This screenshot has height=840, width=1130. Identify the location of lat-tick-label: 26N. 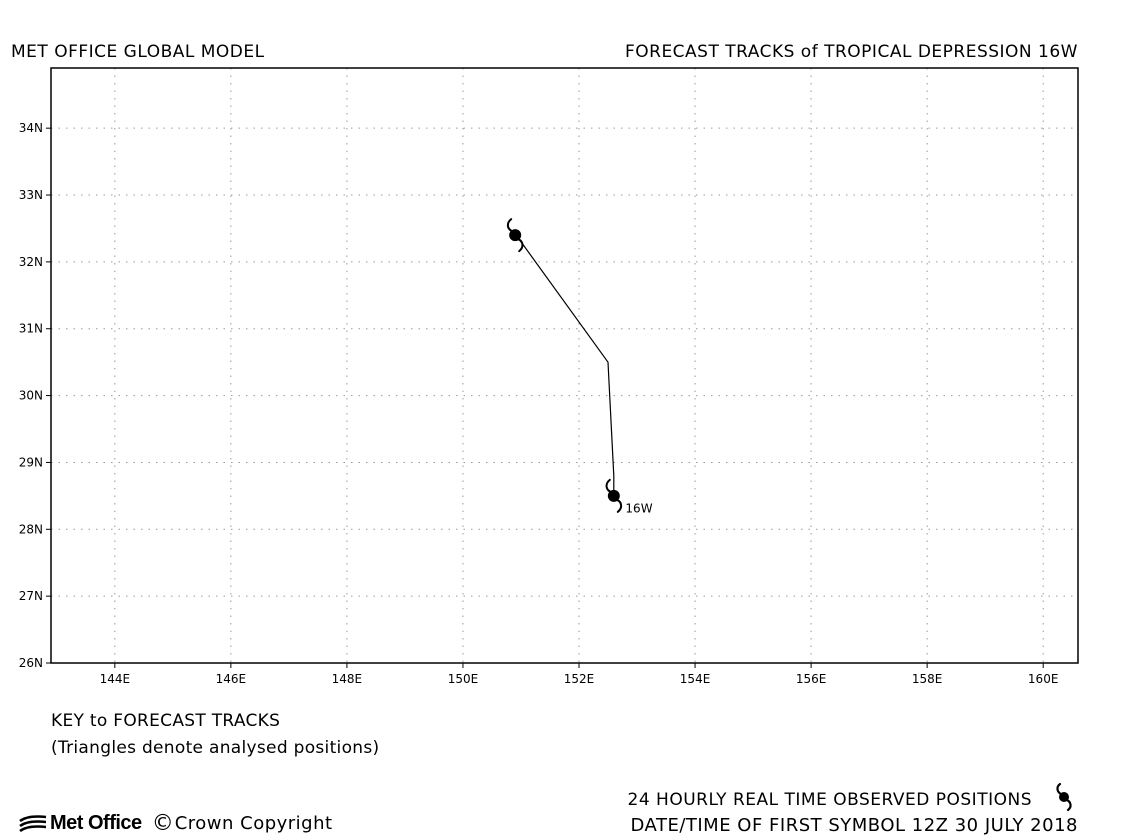
(31, 663).